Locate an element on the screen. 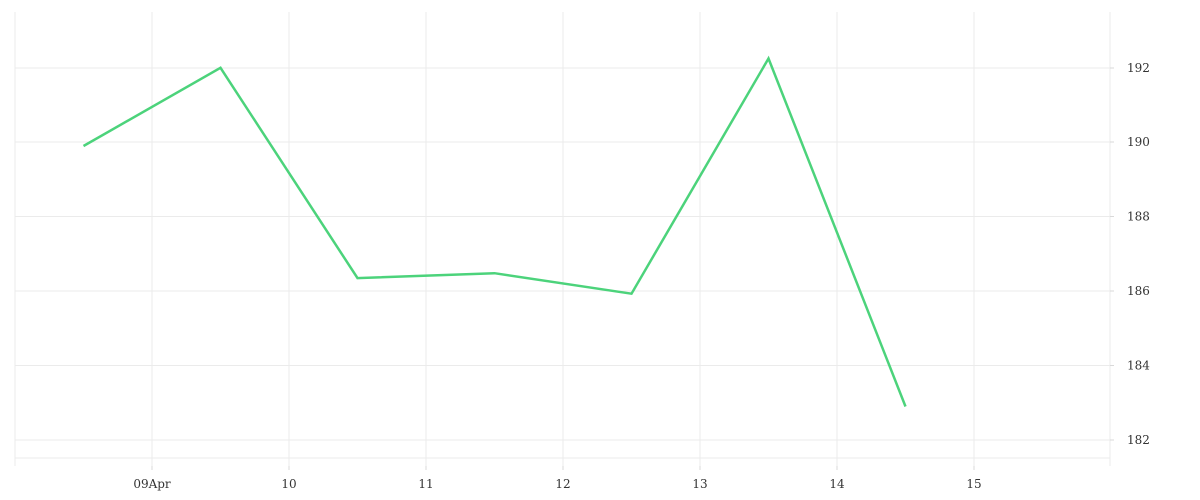  x-tick-label: 10 is located at coordinates (288, 484).